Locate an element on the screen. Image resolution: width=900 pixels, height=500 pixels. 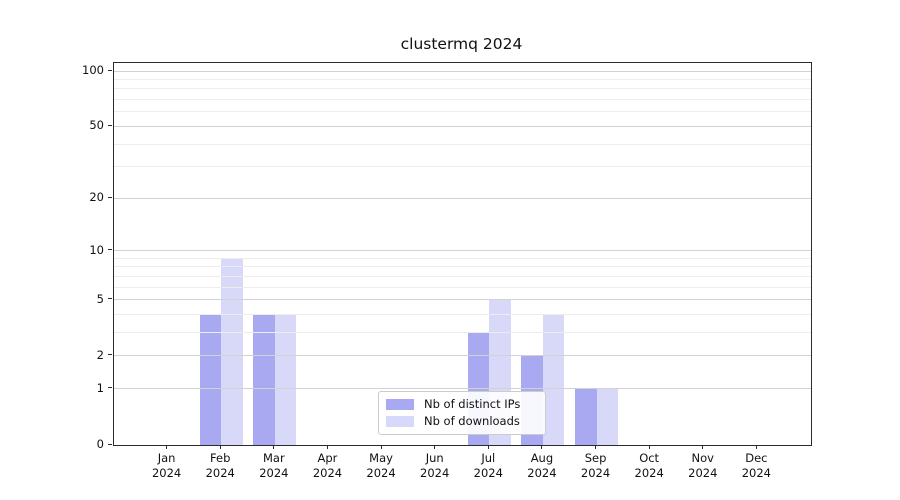
legend-label-downloads: Nb of downloads is located at coordinates (472, 421).